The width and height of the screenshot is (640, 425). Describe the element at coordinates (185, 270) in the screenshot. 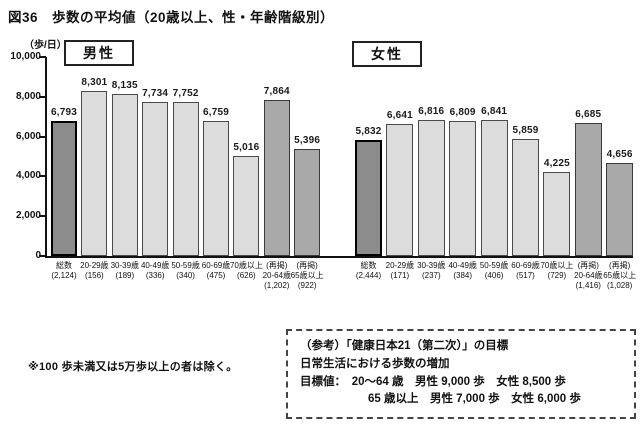

I see `bar-category-label: 50-59歳 (340)` at that location.